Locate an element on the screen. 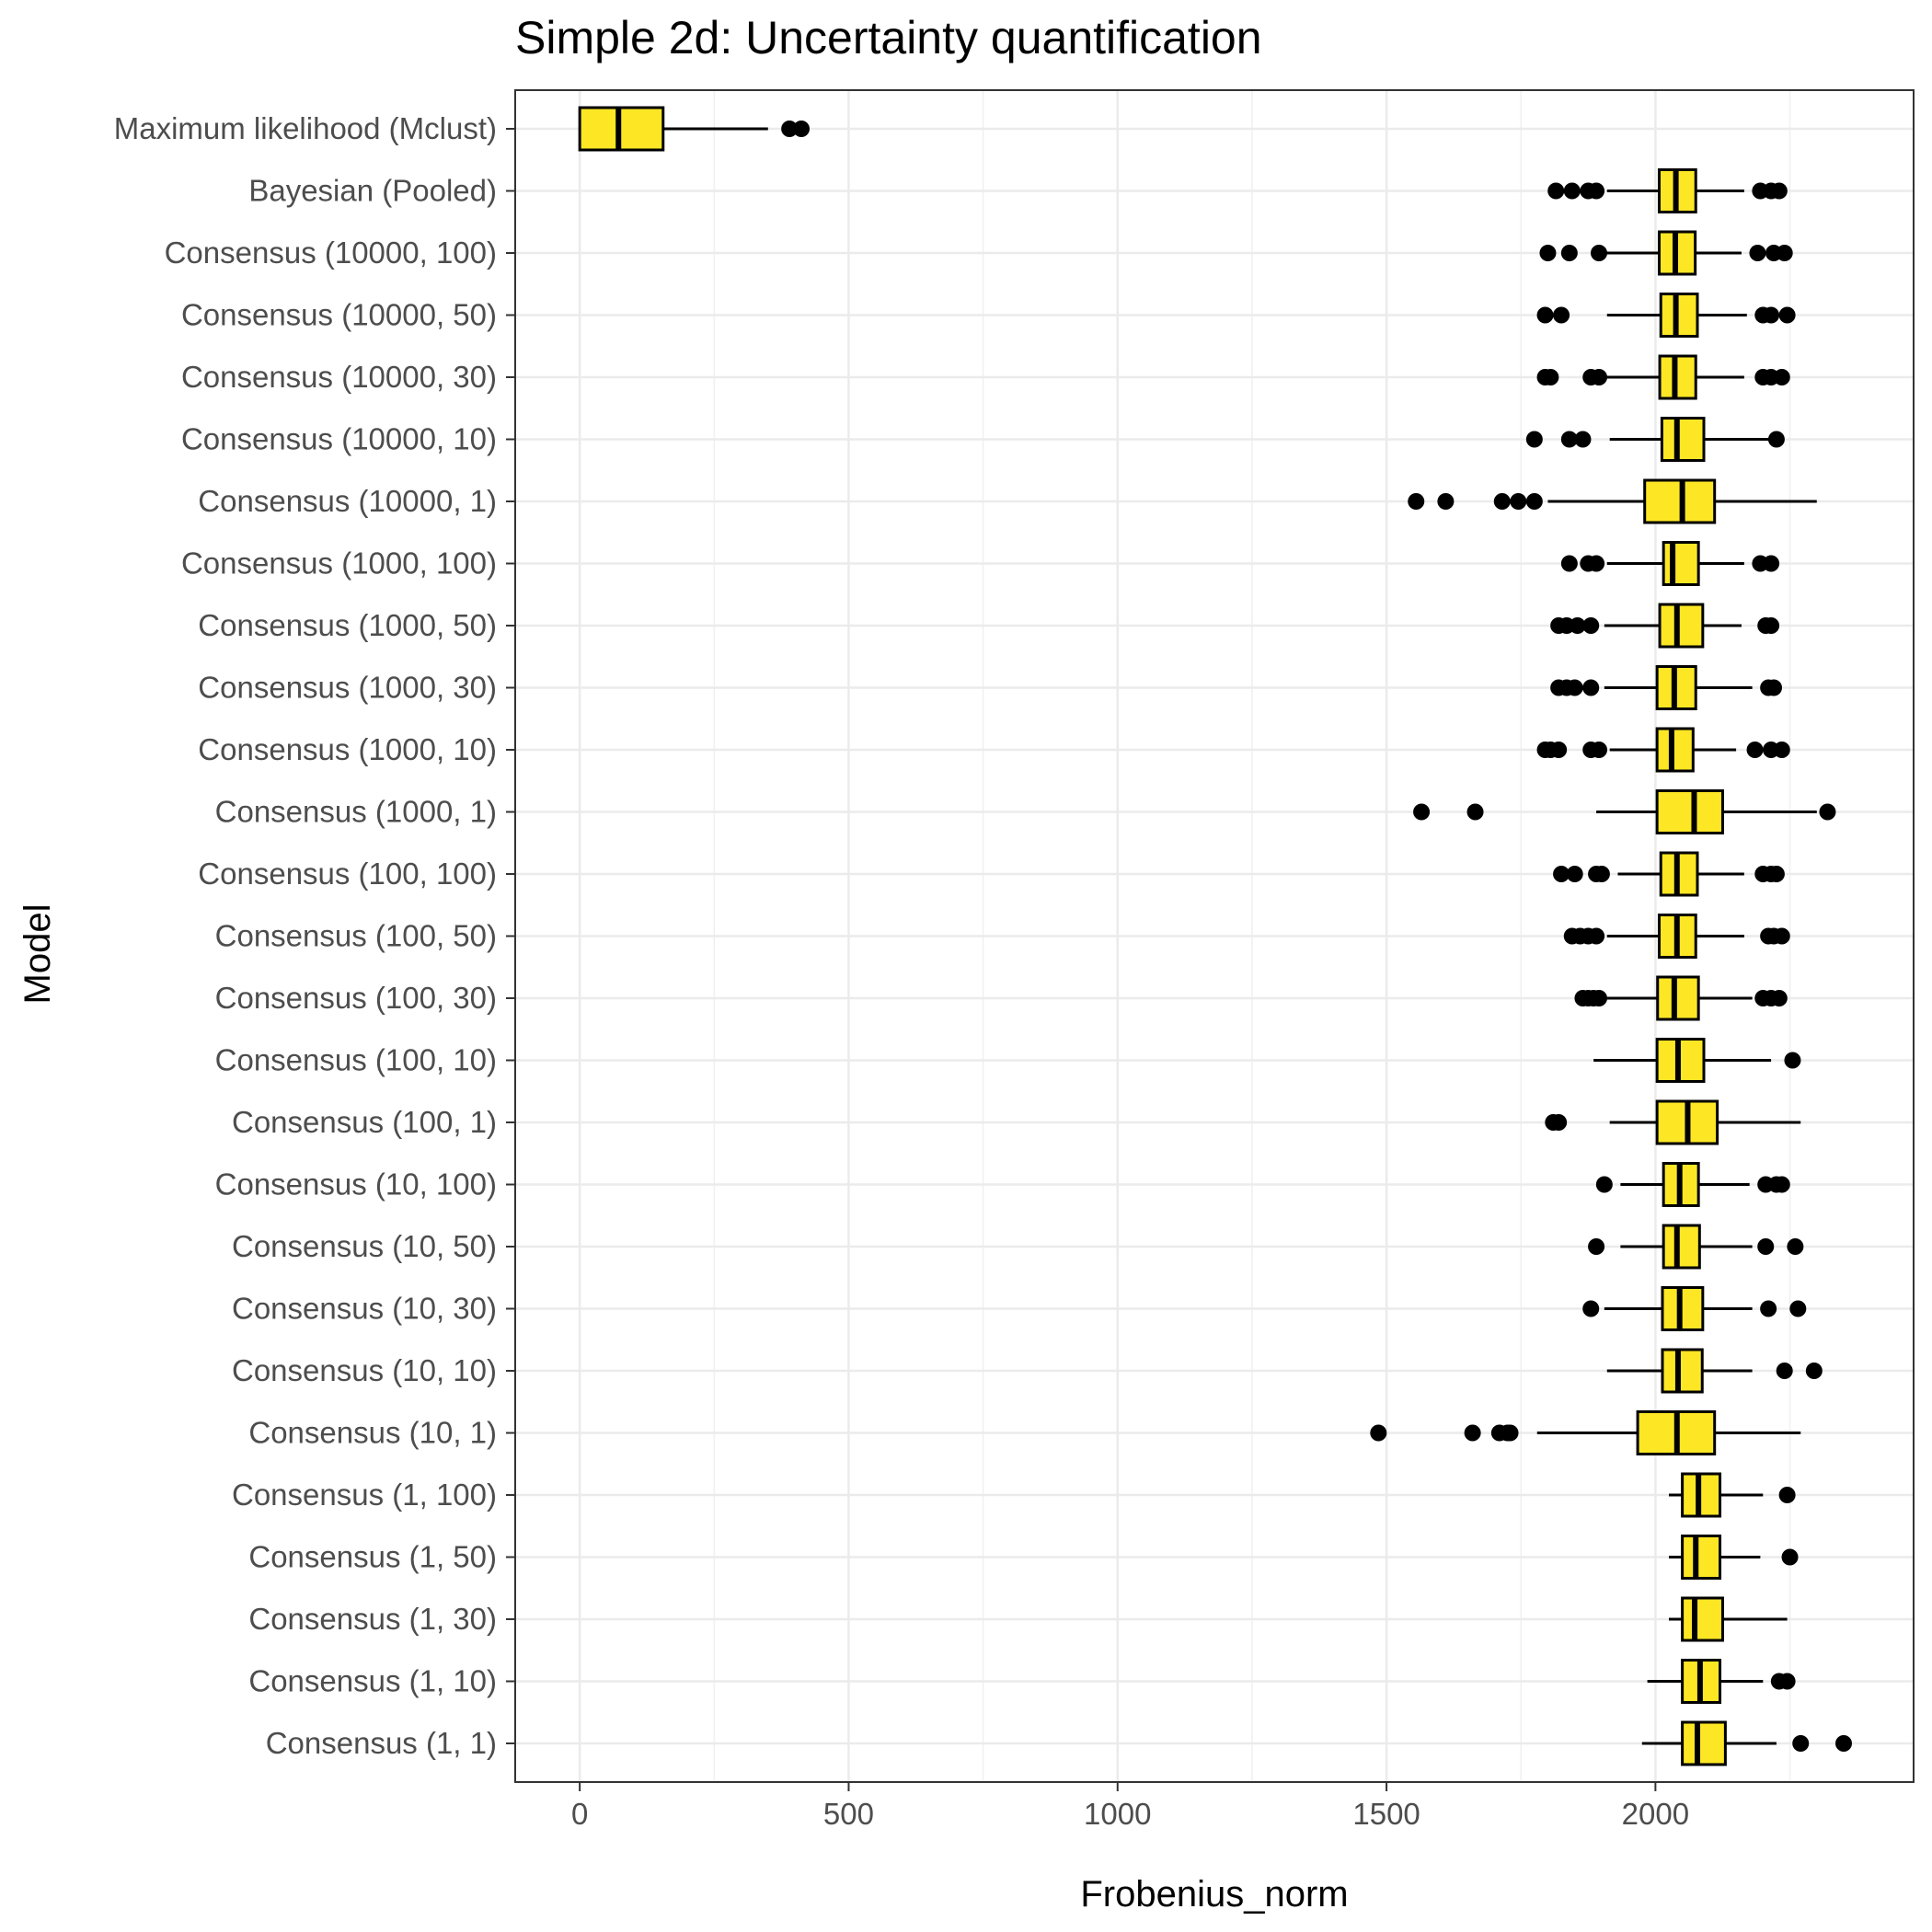 The image size is (1932, 1932). x-tick-label: 0 is located at coordinates (579, 1814).